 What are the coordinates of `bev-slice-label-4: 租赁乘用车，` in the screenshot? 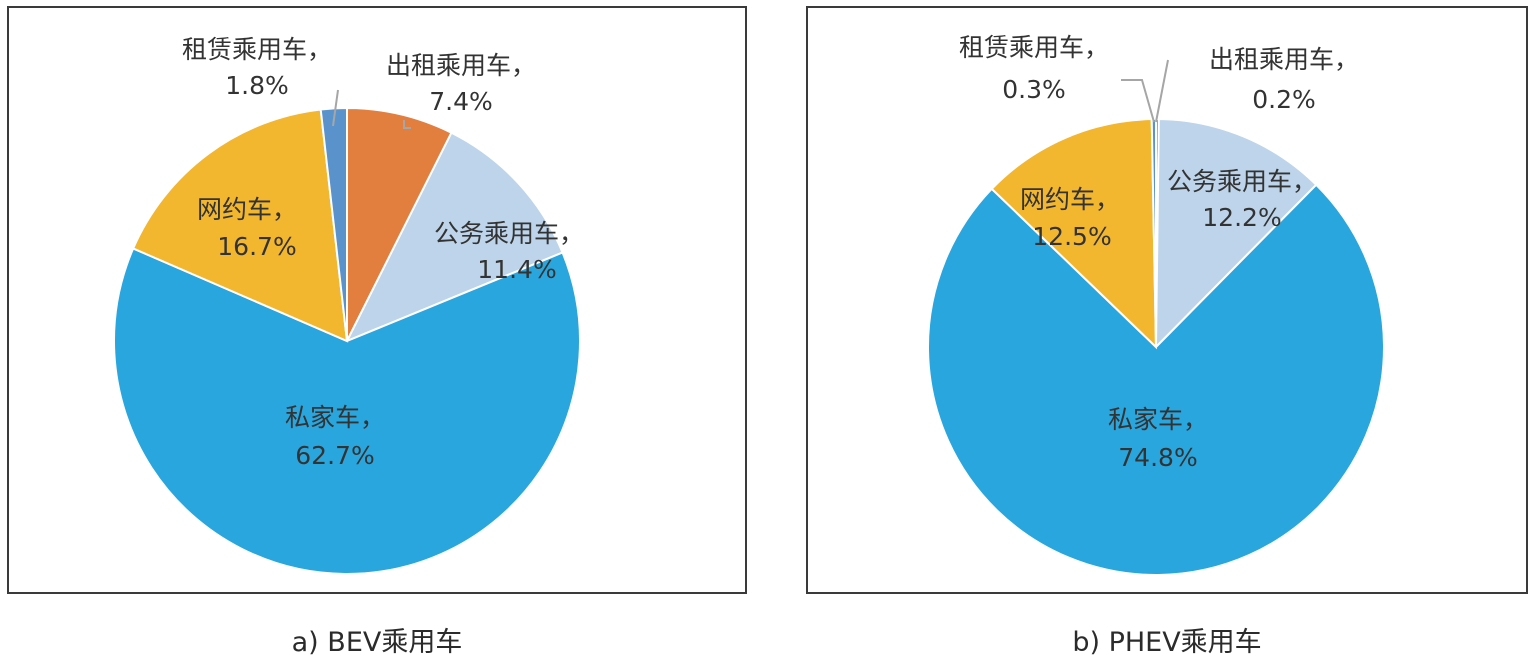 It's located at (257, 49).